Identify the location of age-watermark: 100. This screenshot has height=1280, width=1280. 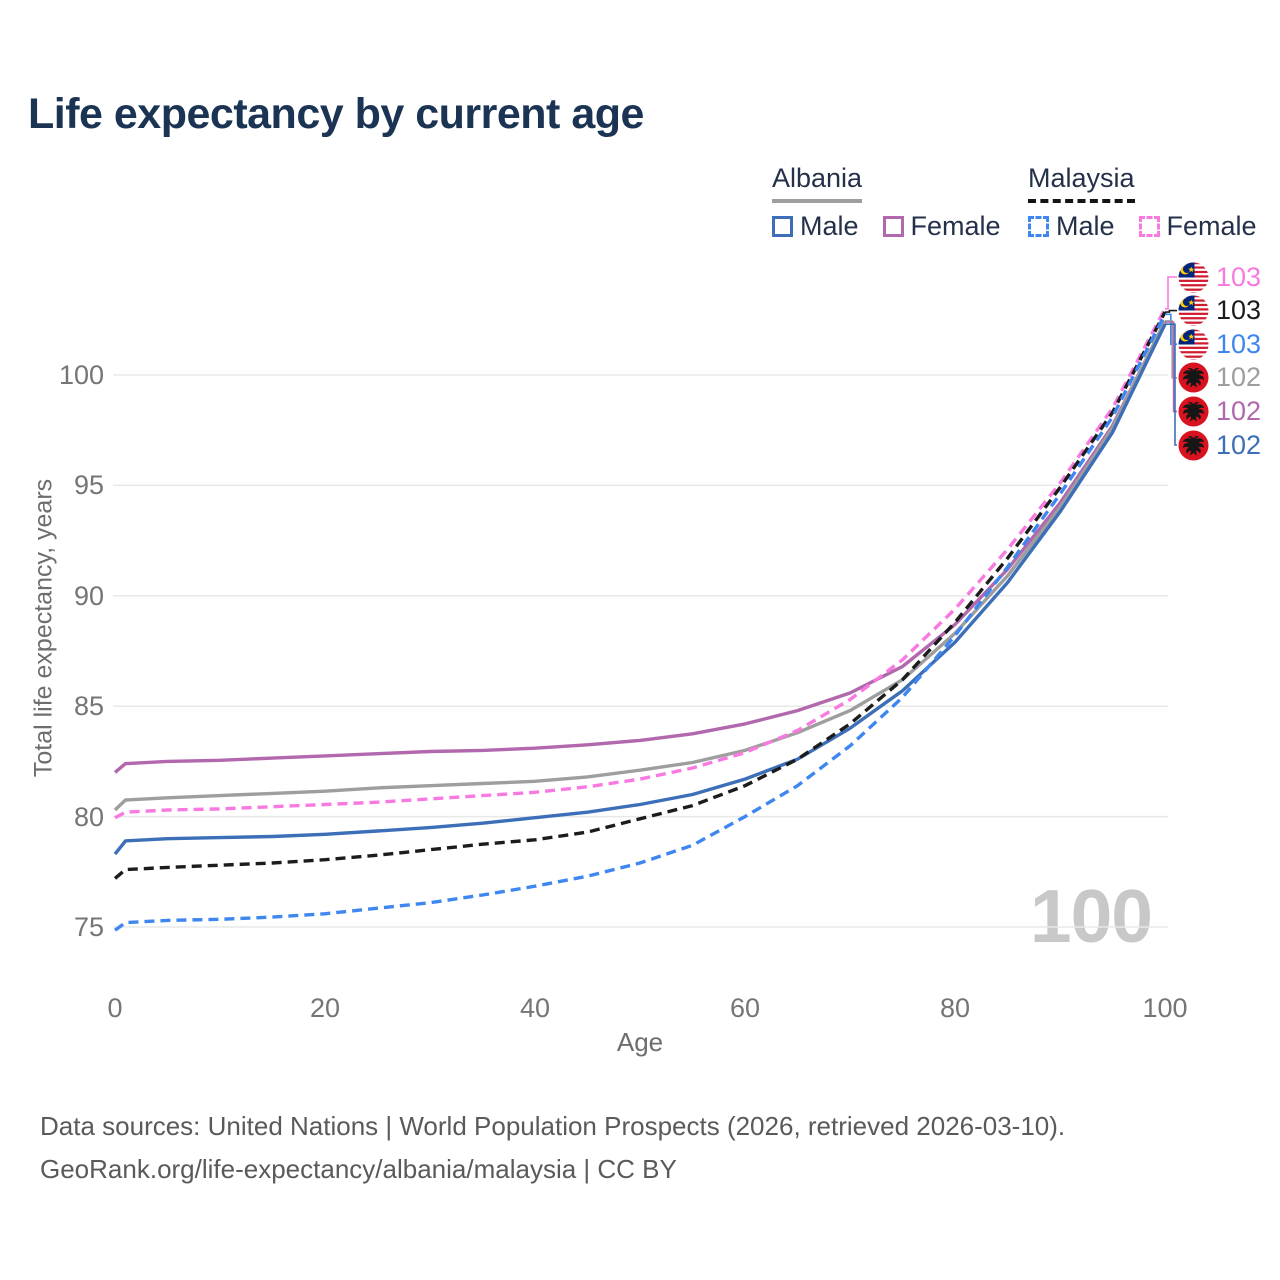
(1091, 916).